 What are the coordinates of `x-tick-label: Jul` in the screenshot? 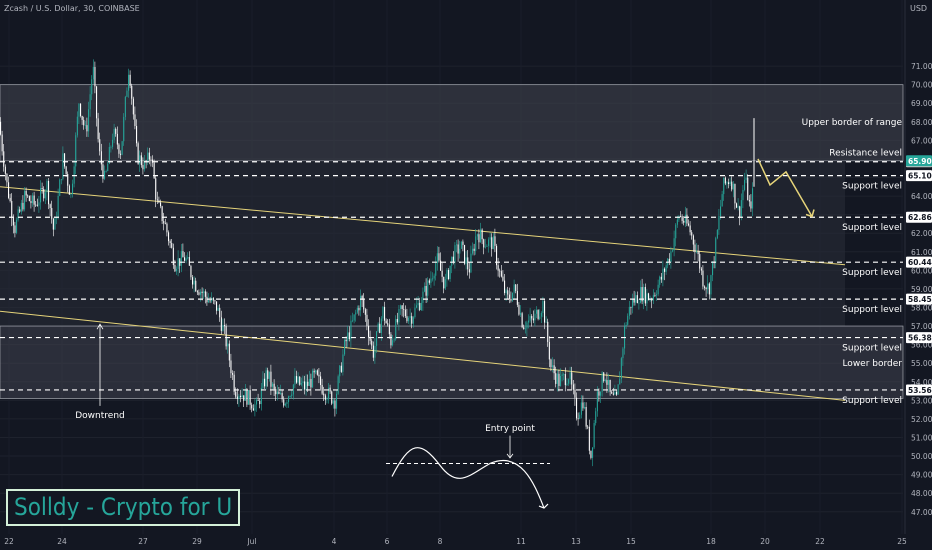 It's located at (251, 541).